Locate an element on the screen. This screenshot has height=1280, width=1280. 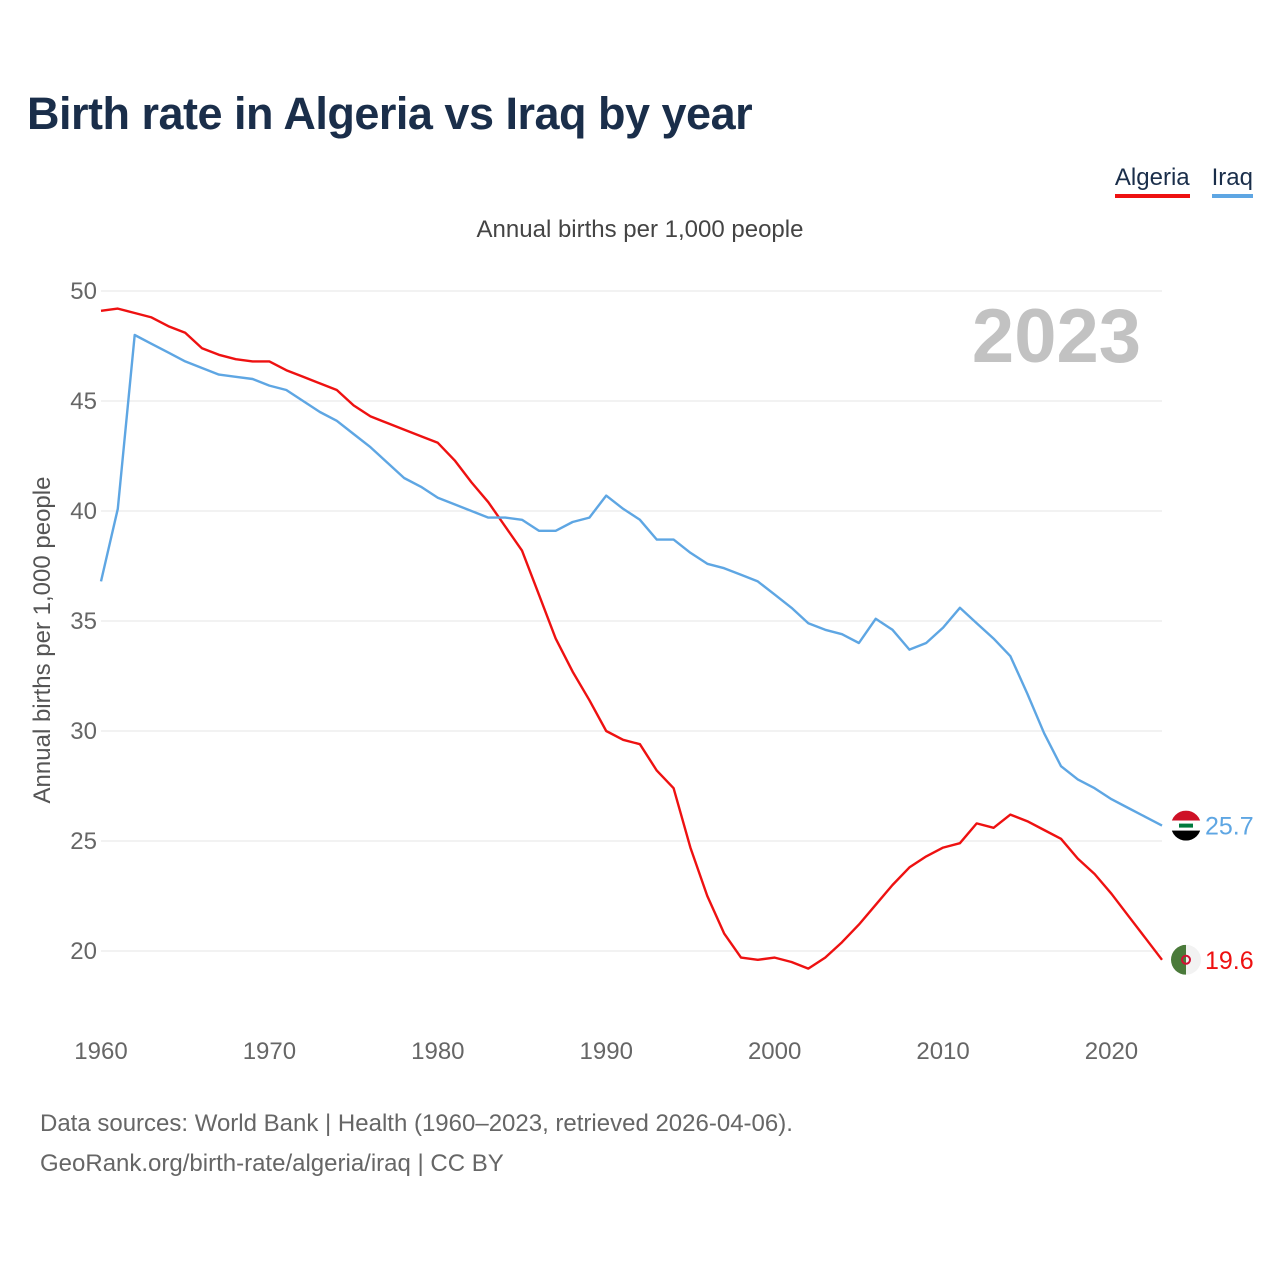
algeria-flag-halves is located at coordinates (1186, 959).